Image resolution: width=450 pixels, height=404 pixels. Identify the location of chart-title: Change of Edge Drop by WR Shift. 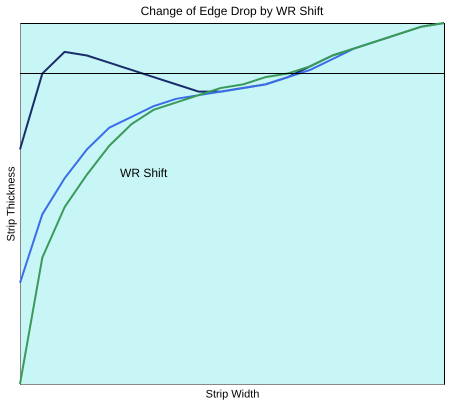
(232, 11).